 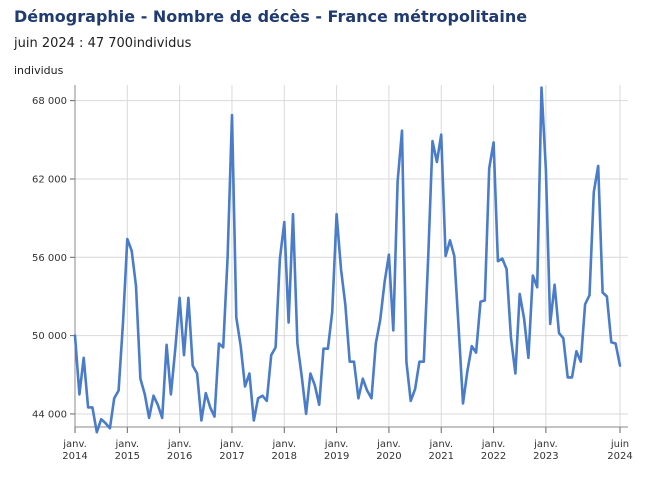 What do you see at coordinates (127, 456) in the screenshot?
I see `x-tick-label-year: 2015` at bounding box center [127, 456].